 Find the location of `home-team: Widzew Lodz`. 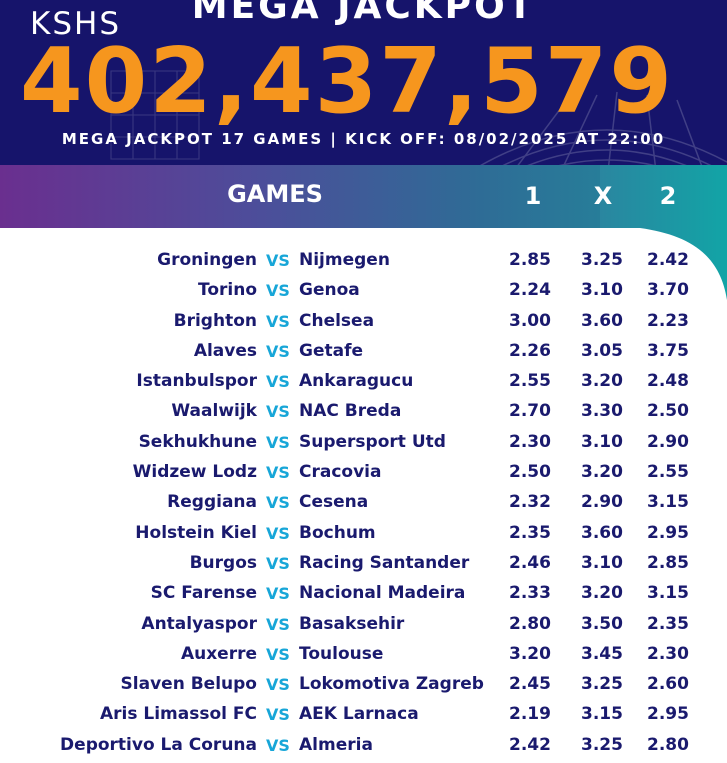

home-team: Widzew Lodz is located at coordinates (194, 472).